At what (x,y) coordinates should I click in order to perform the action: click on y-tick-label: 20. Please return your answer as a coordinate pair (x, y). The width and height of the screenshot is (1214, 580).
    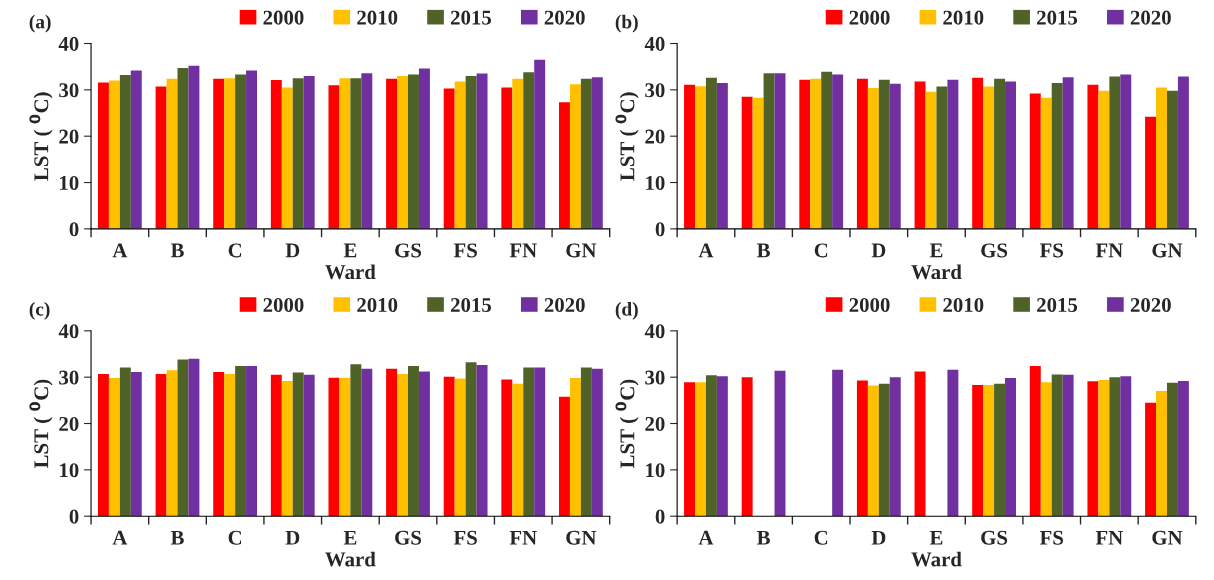
    Looking at the image, I should click on (69, 423).